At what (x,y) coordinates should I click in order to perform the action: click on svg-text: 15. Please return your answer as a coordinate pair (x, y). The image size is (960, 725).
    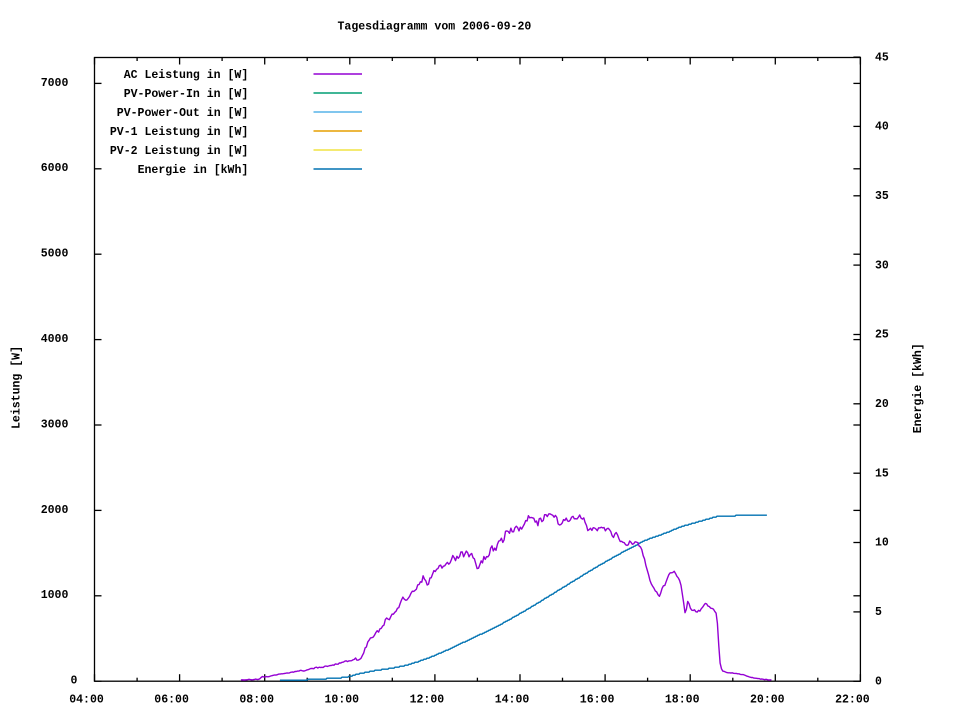
    Looking at the image, I should click on (882, 473).